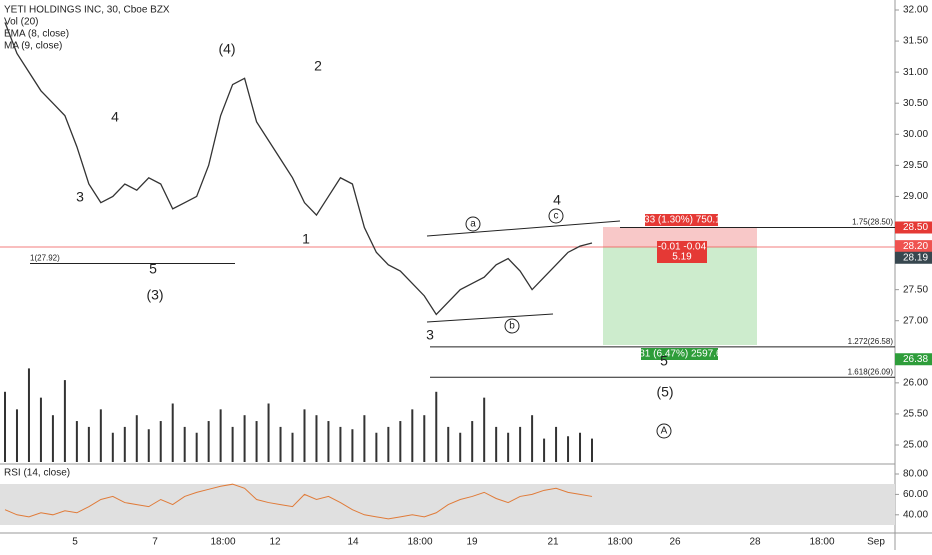 The height and width of the screenshot is (555, 932). I want to click on wave-label: b, so click(512, 326).